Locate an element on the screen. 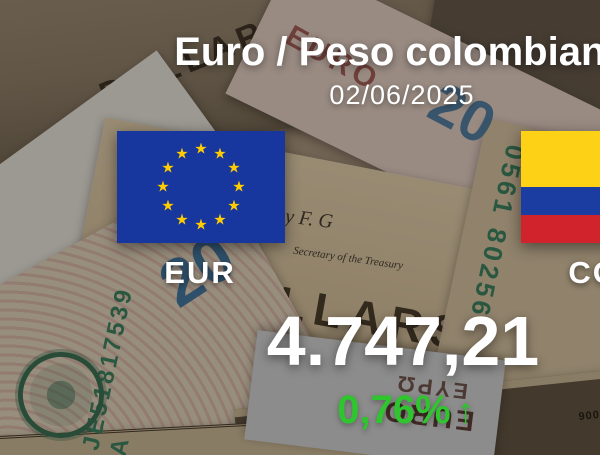 This screenshot has height=455, width=600. colombia-blue-stripe is located at coordinates (560, 201).